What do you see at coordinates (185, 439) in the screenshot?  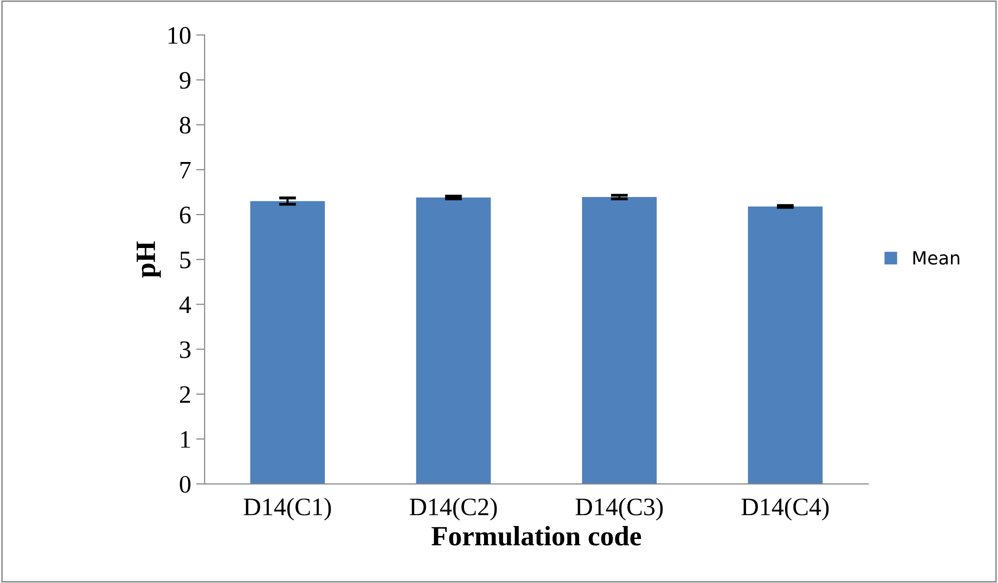 I see `y-tick-label: 1` at bounding box center [185, 439].